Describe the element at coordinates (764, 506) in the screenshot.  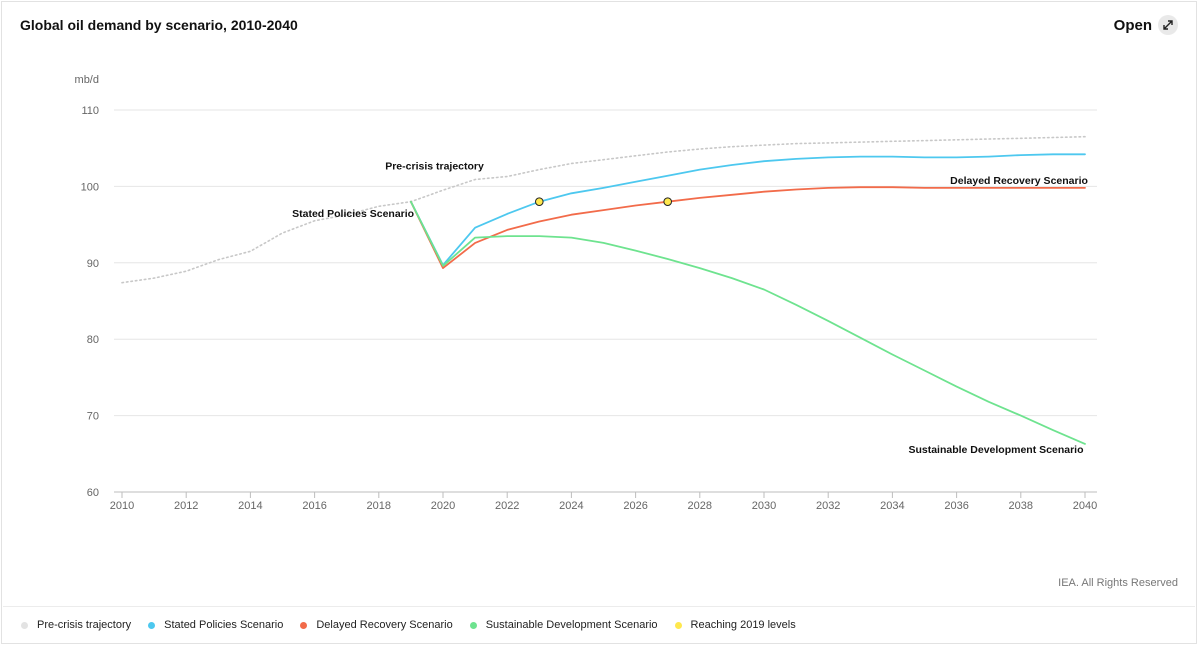
I see `x-tick-label: 2030` at that location.